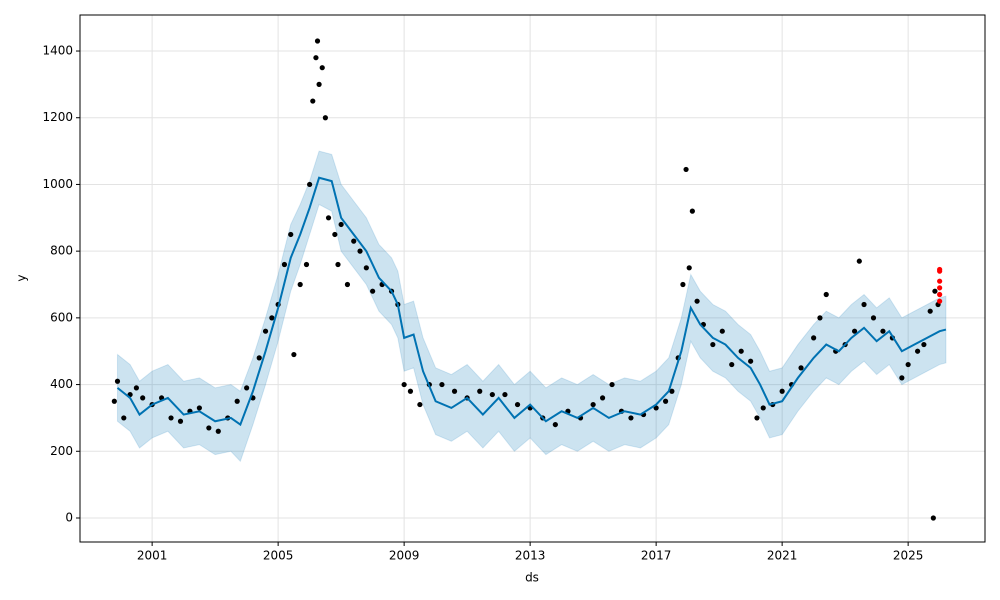 This screenshot has height=600, width=1000. What do you see at coordinates (782, 556) in the screenshot?
I see `x-tick-label: 2021` at bounding box center [782, 556].